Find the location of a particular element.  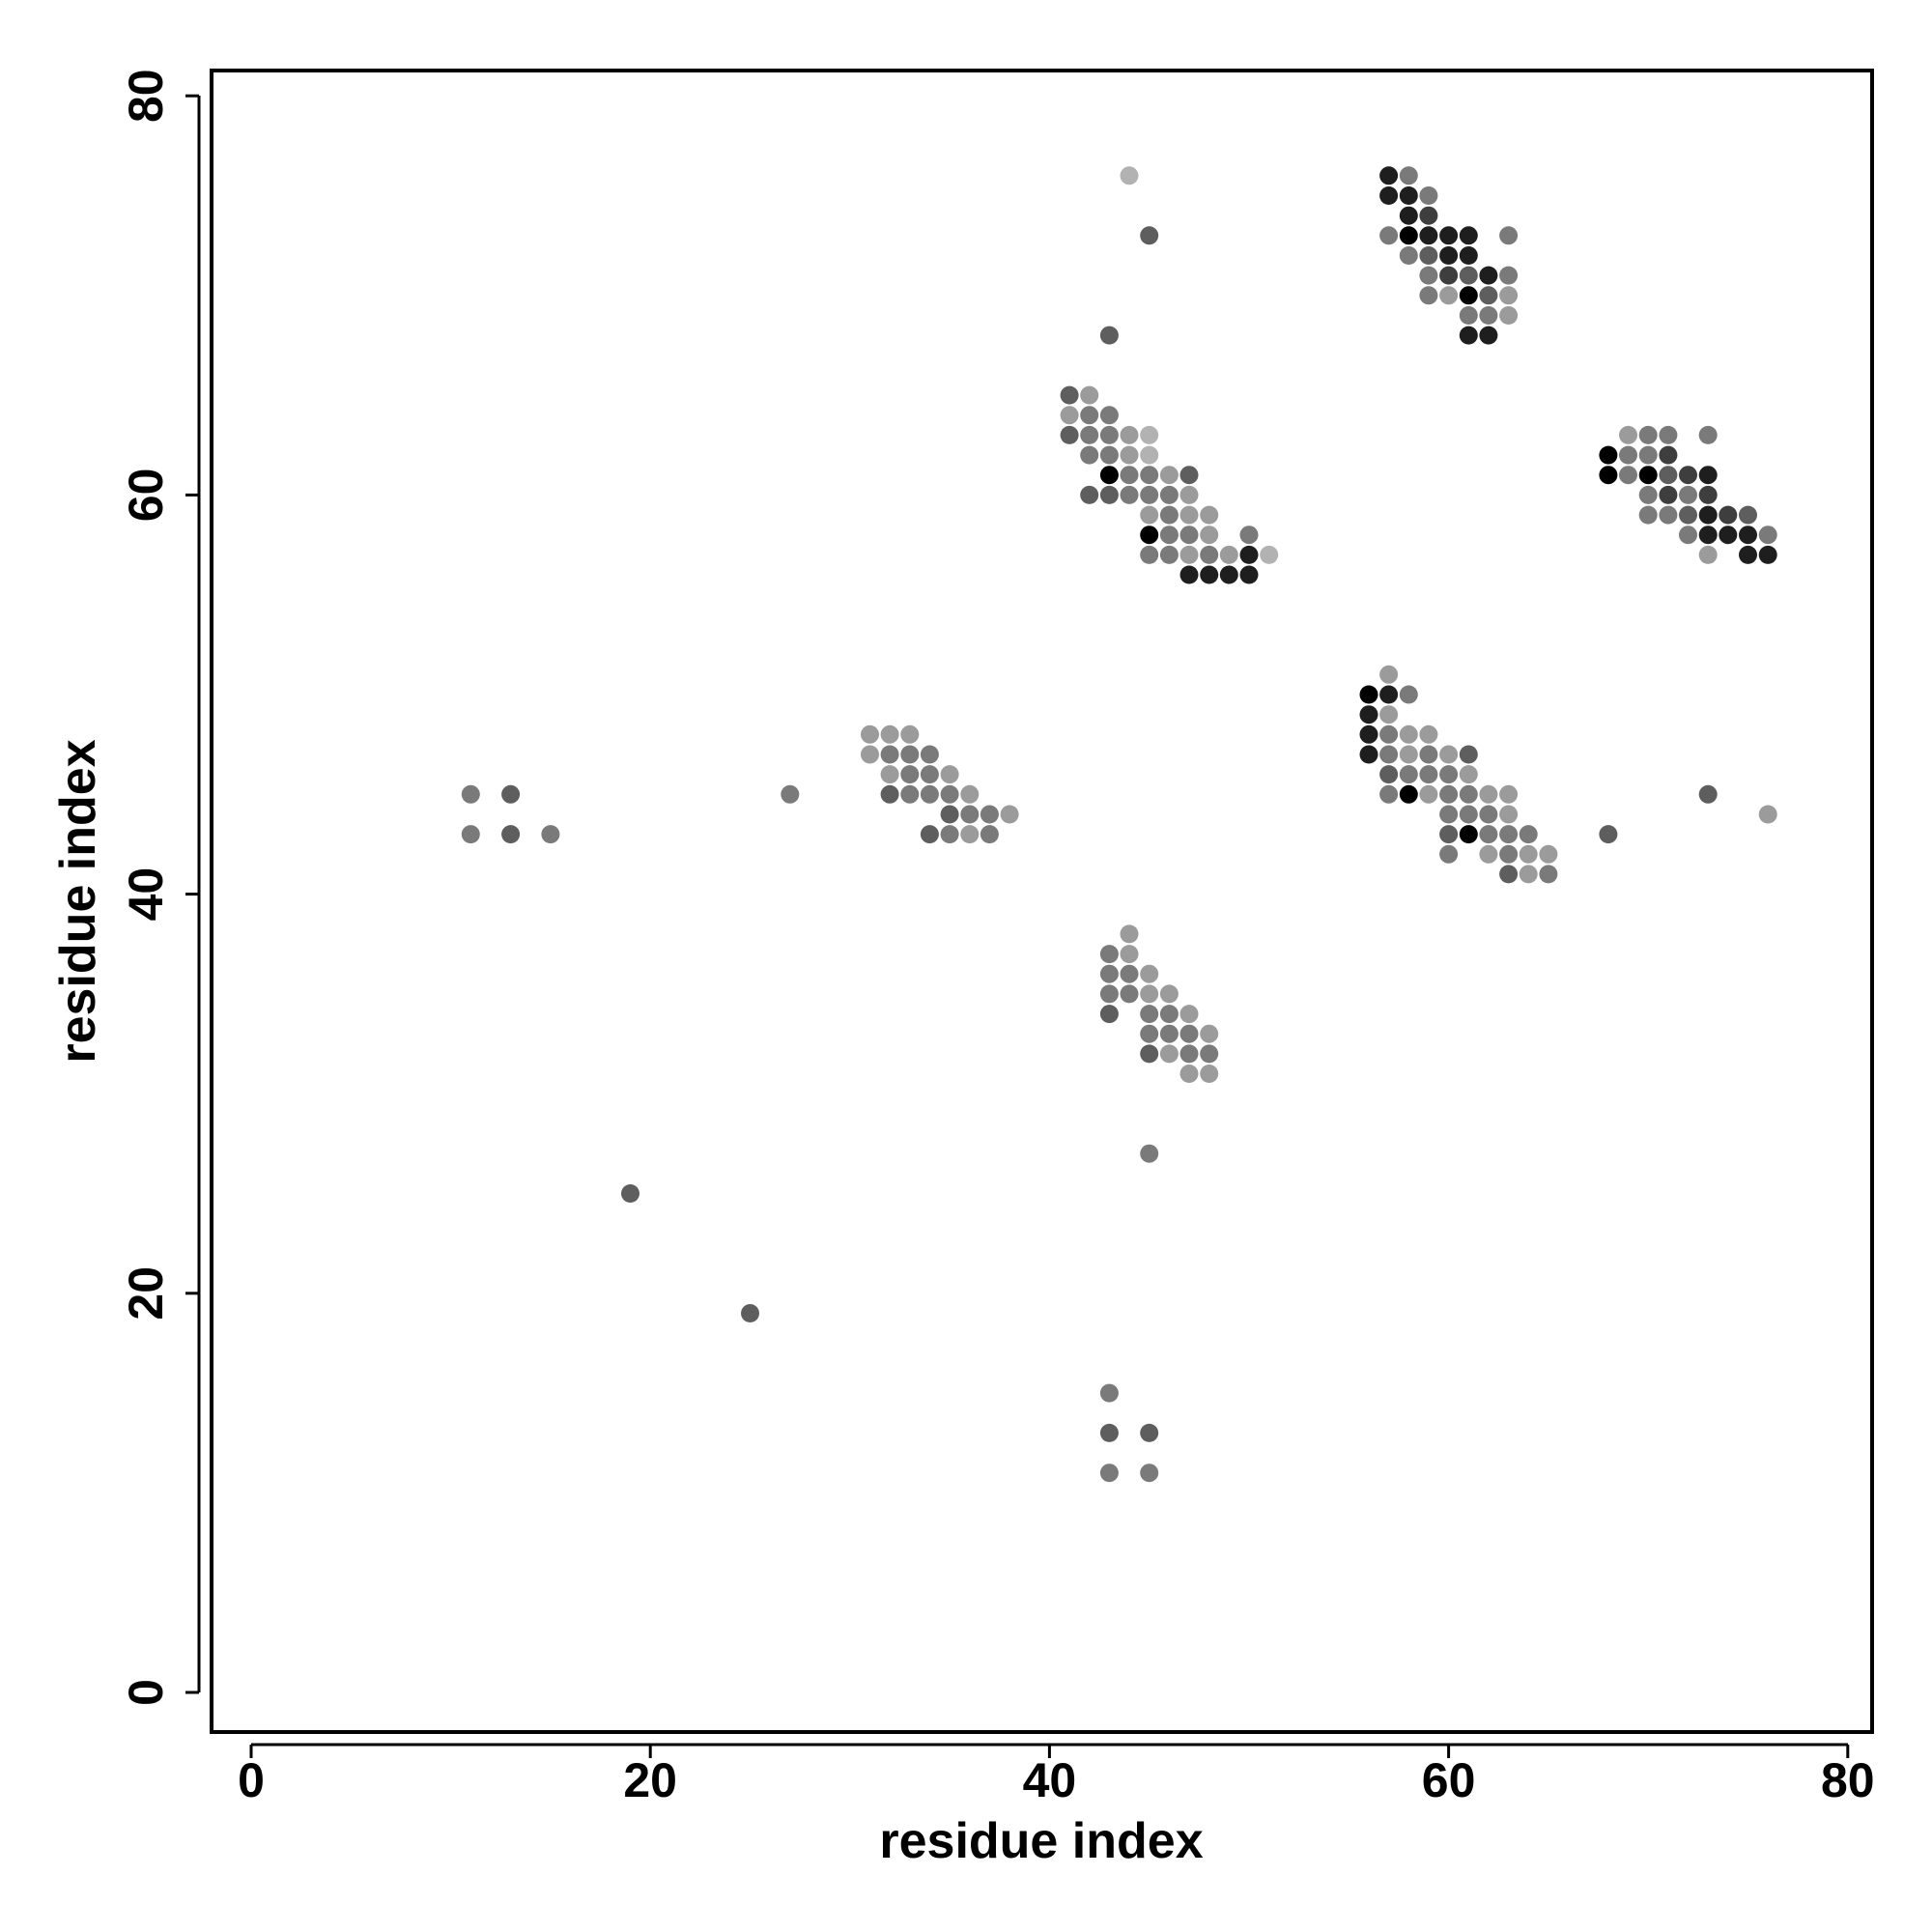

x-axis: 0 20 40 60 80 is located at coordinates (1056, 1775).